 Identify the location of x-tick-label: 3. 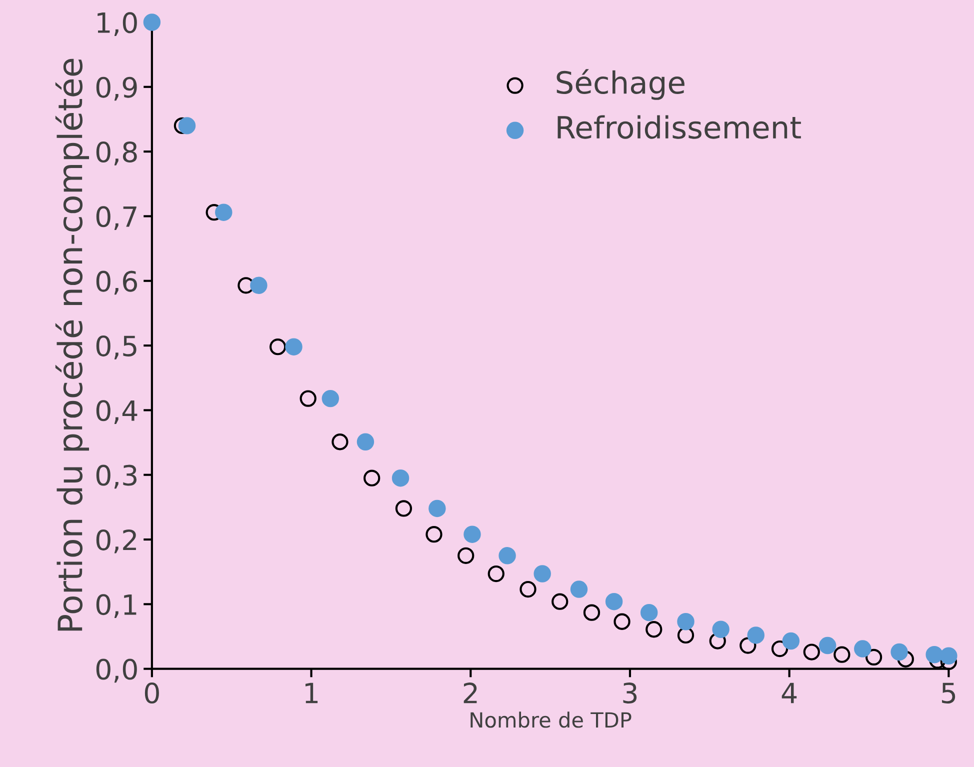
(630, 693).